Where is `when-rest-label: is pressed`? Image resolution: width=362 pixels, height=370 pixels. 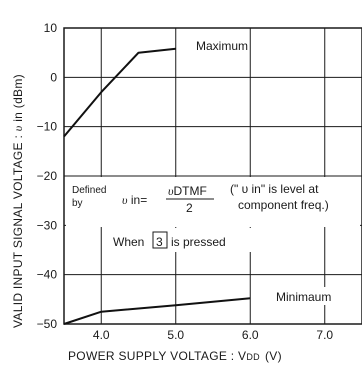
when-rest-label: is pressed is located at coordinates (198, 242).